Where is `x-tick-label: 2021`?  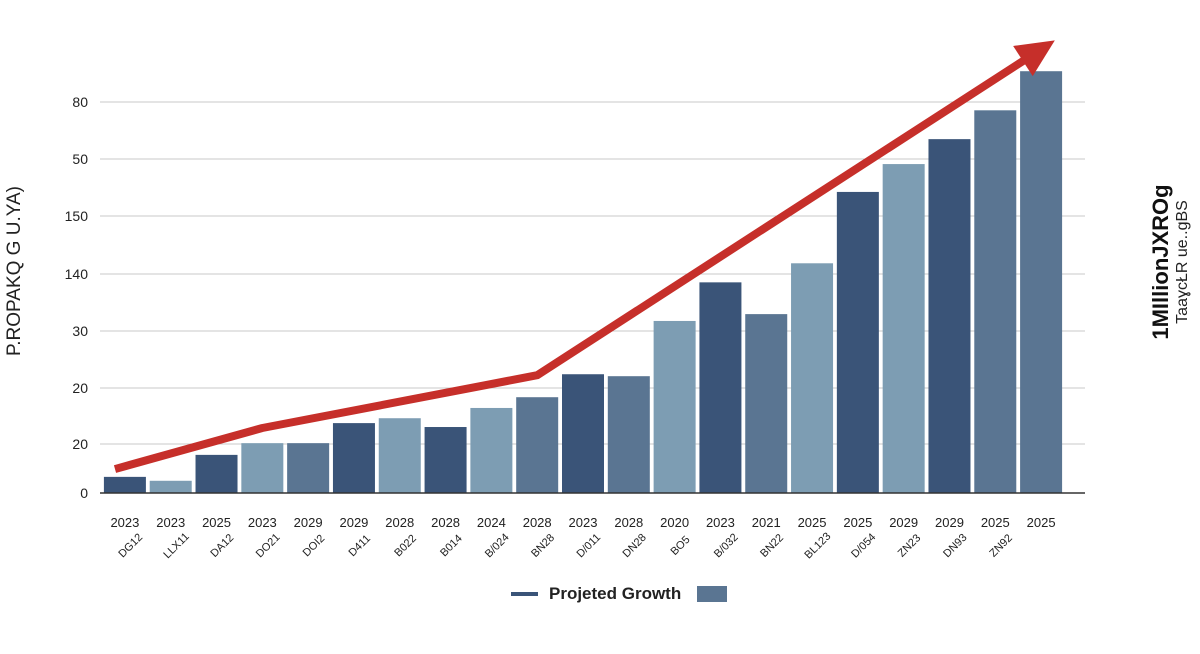
x-tick-label: 2021 is located at coordinates (766, 522).